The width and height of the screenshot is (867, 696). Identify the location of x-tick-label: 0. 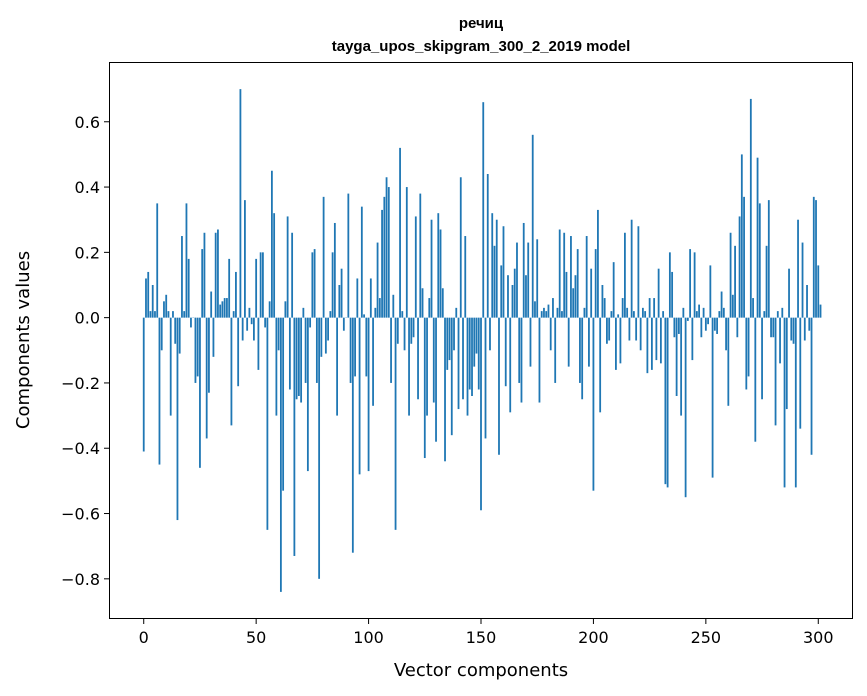
(144, 637).